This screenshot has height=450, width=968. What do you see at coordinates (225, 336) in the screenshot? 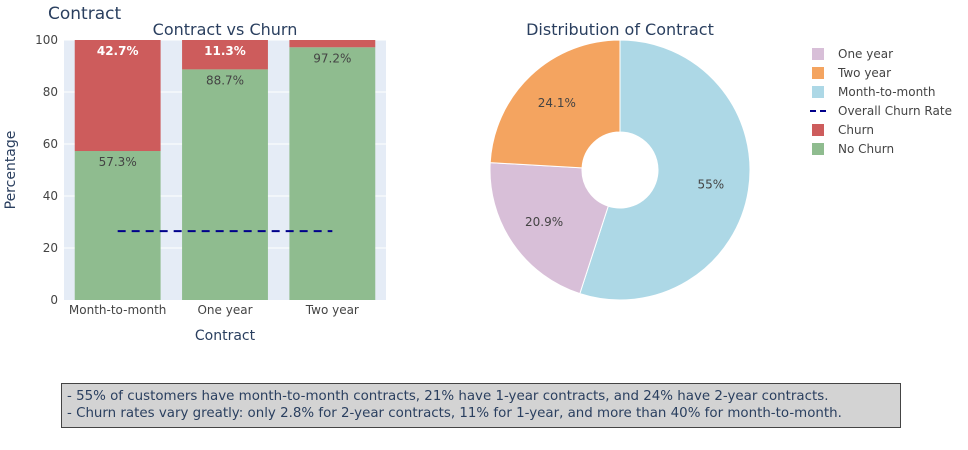
I see `x-axis-label: Contract` at bounding box center [225, 336].